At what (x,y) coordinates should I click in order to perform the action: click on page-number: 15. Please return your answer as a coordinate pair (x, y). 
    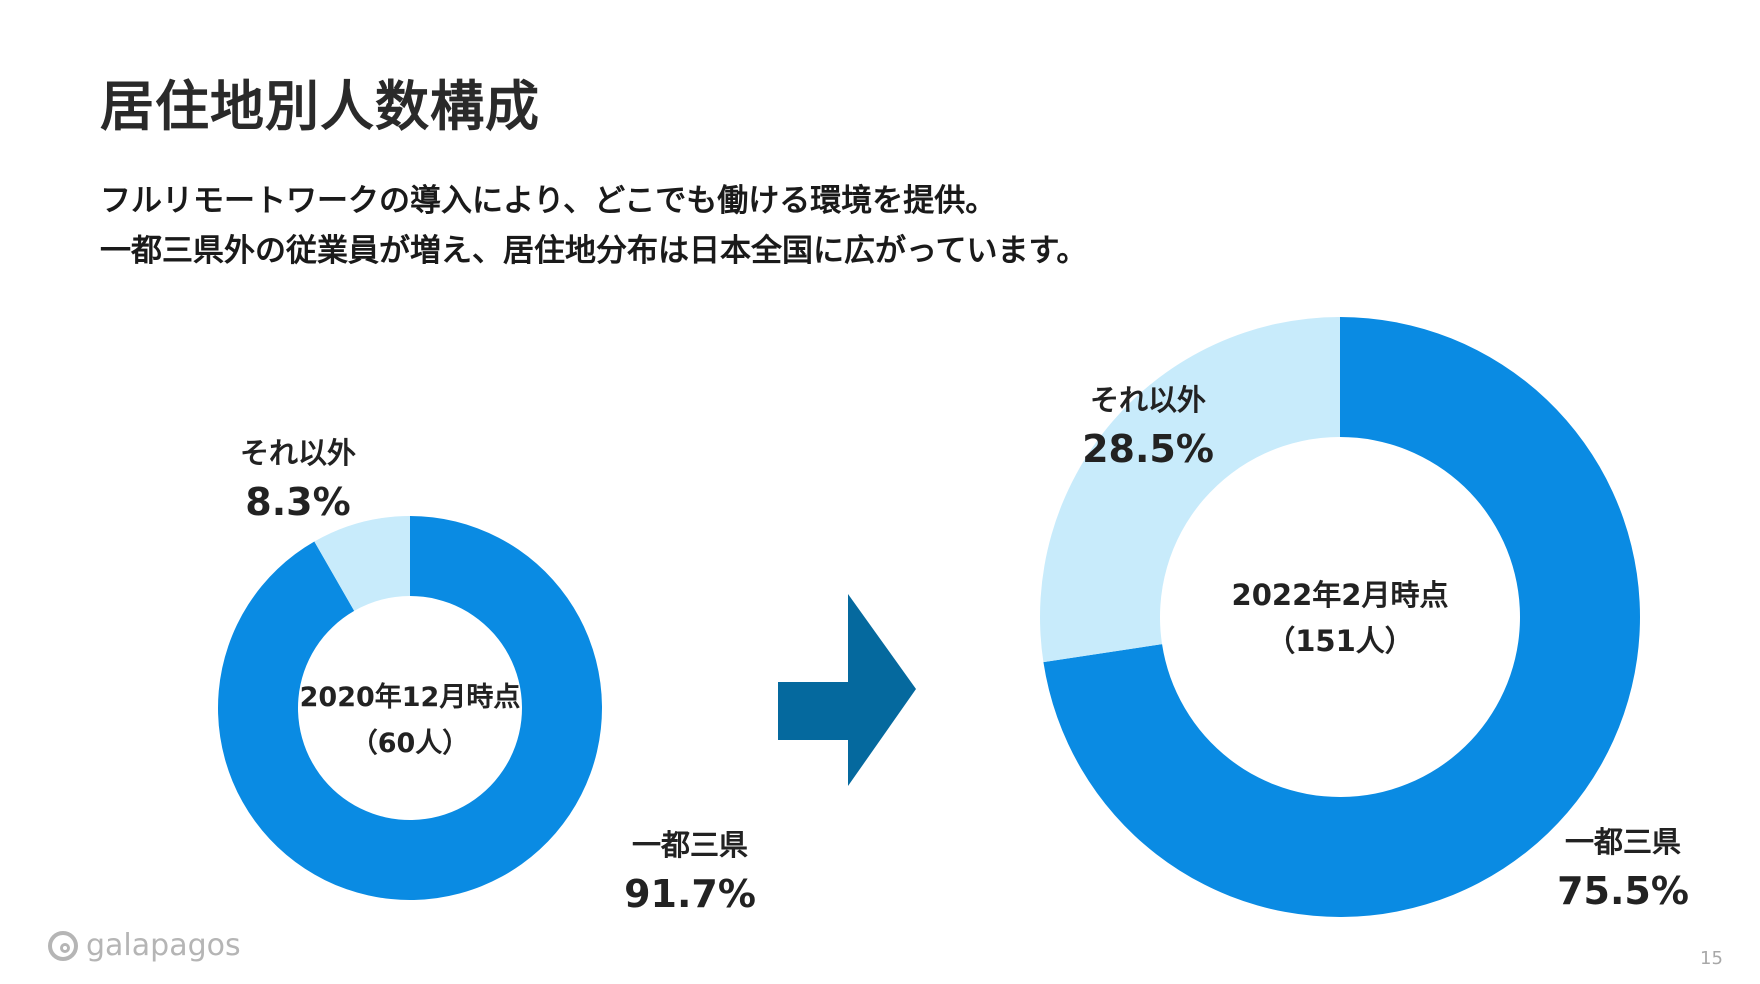
    Looking at the image, I should click on (1711, 958).